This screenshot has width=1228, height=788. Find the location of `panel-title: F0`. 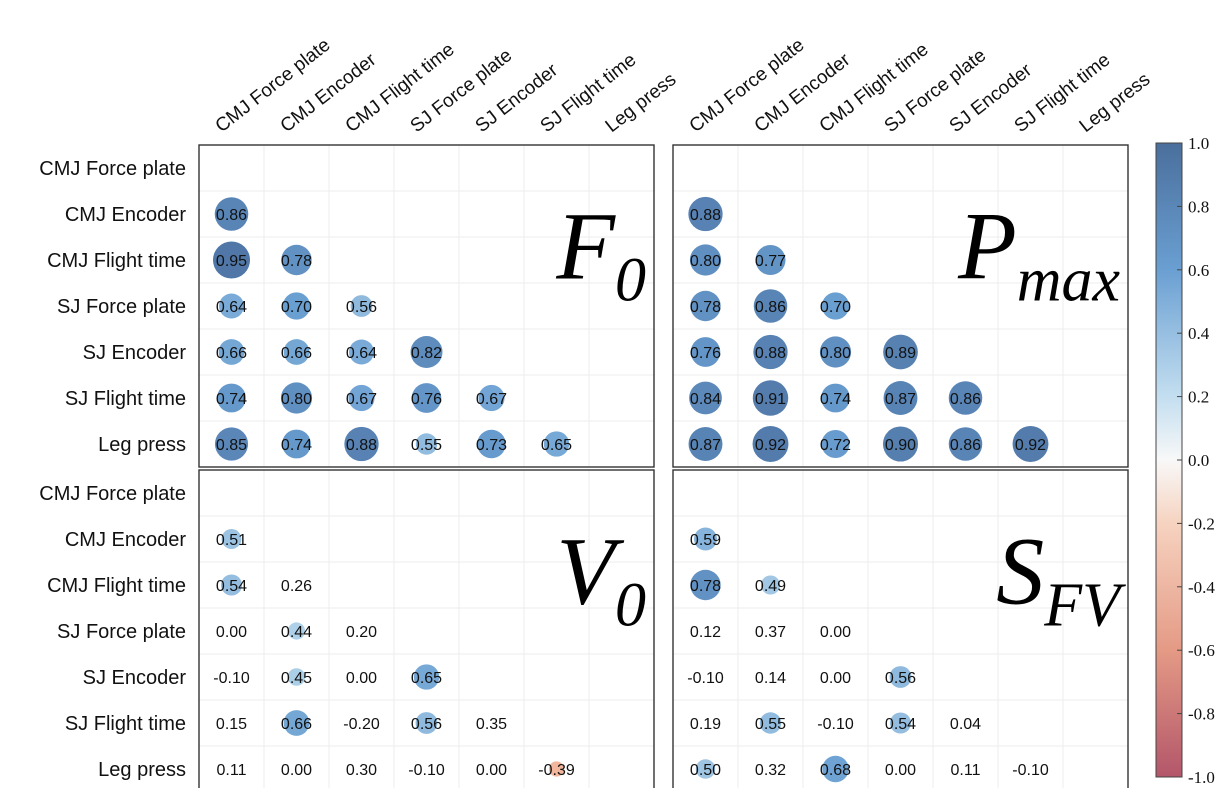

panel-title: F0 is located at coordinates (600, 253).